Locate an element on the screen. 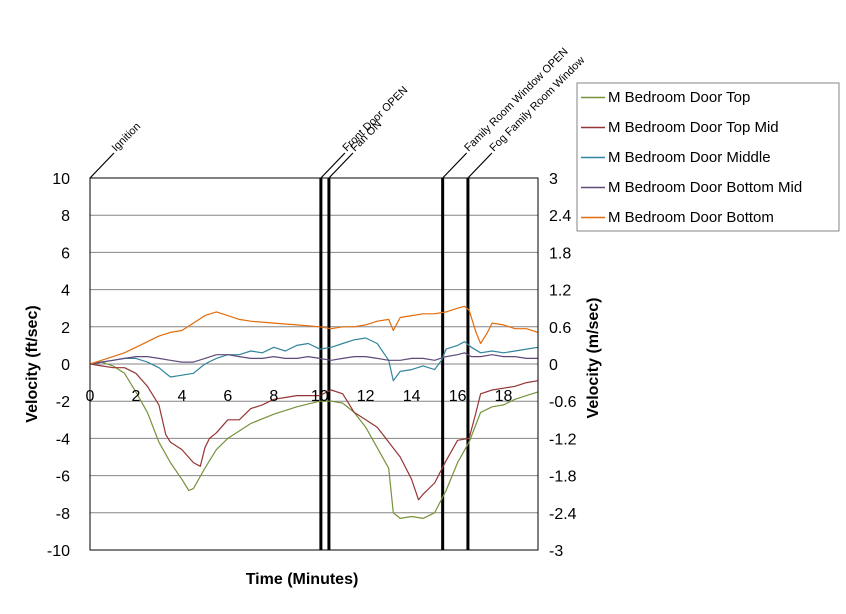 The height and width of the screenshot is (614, 846). x-axis-title: Time (Minutes) is located at coordinates (302, 579).